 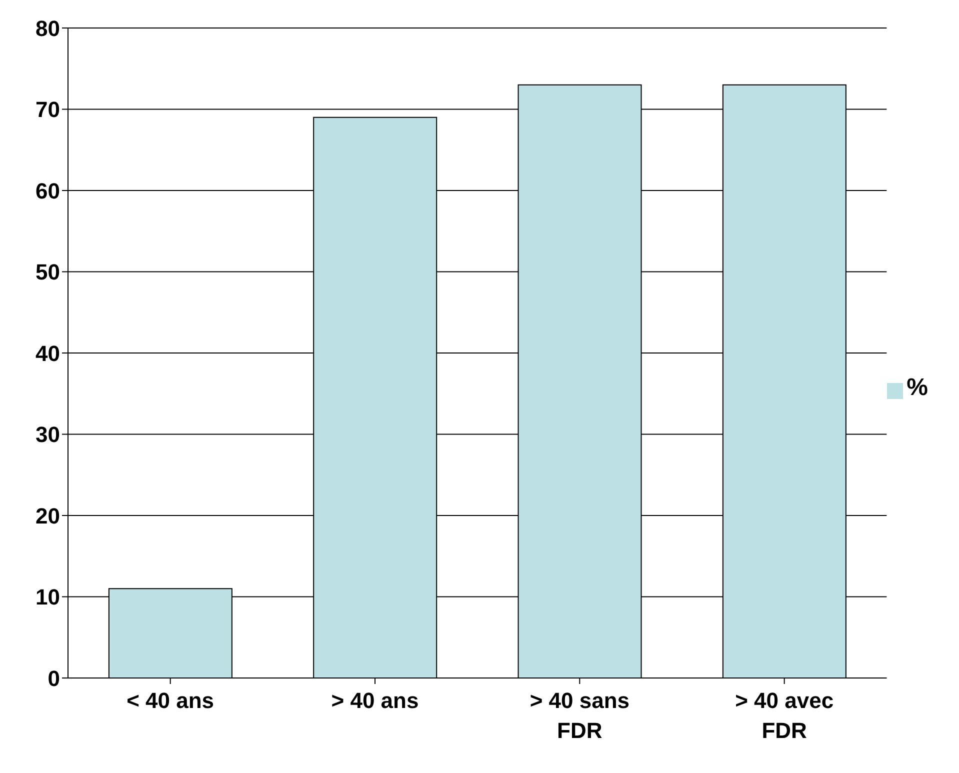 What do you see at coordinates (917, 387) in the screenshot?
I see `legend-label: %` at bounding box center [917, 387].